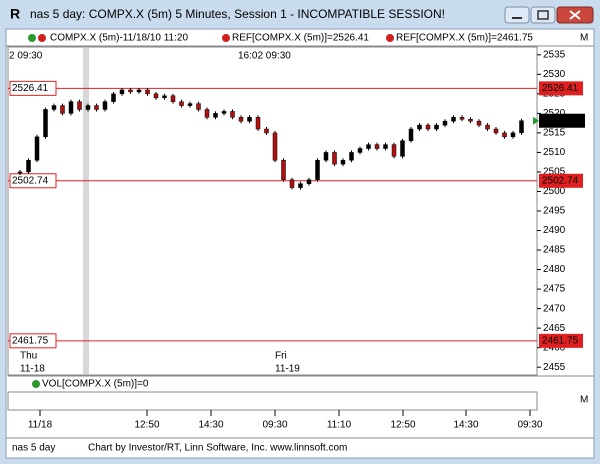 This screenshot has width=600, height=464. What do you see at coordinates (554, 133) in the screenshot?
I see `y-tick-label: 2515` at bounding box center [554, 133].